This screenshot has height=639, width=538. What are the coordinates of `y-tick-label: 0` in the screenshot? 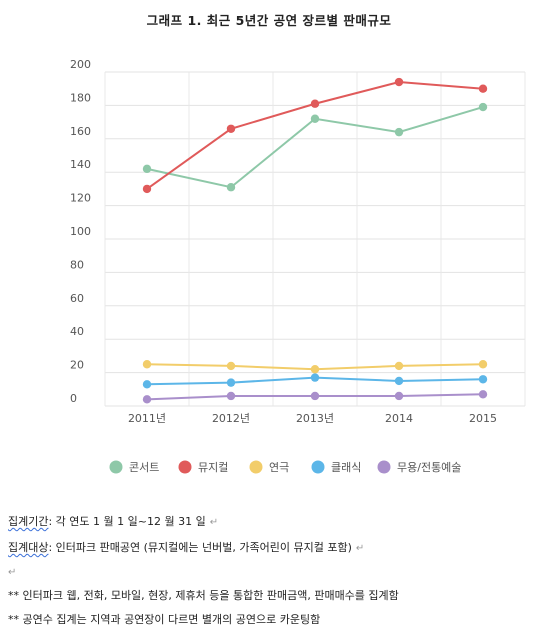 It's located at (73, 398).